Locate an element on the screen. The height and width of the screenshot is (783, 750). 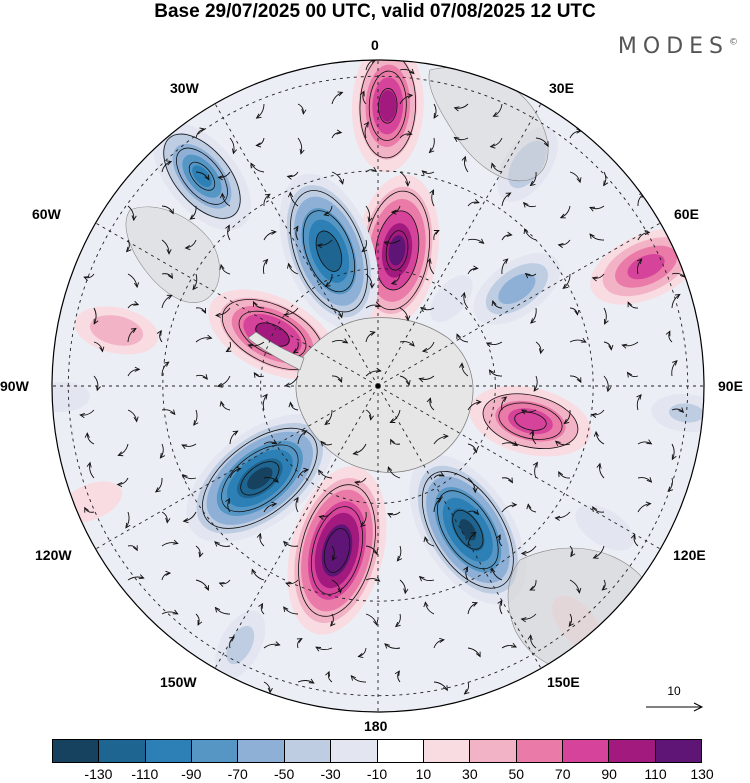
colorbar-tick-label: -90 is located at coordinates (191, 774).